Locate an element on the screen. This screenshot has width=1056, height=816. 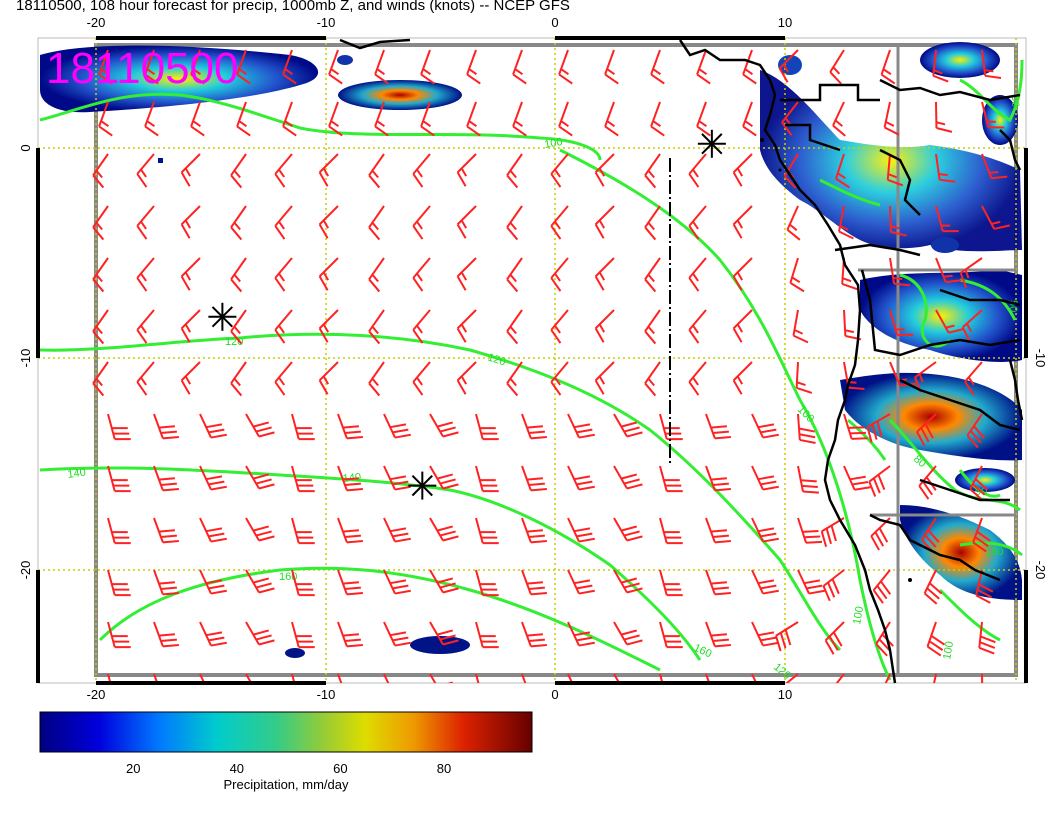
star-marker-b is located at coordinates (222, 316).